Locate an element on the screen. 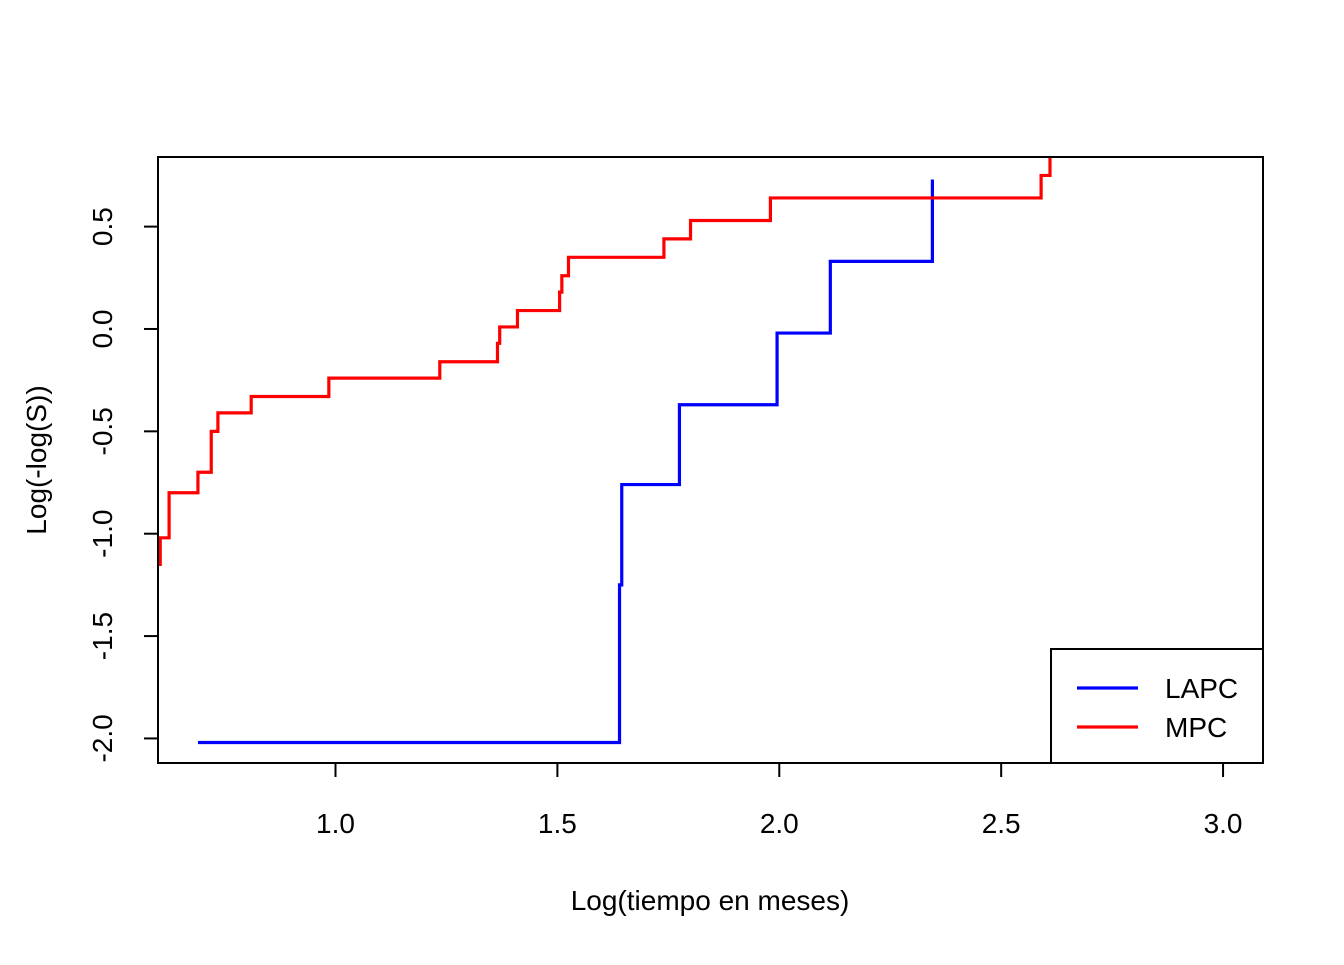  y-axis-label: Log(-log(S)) is located at coordinates (36, 459).